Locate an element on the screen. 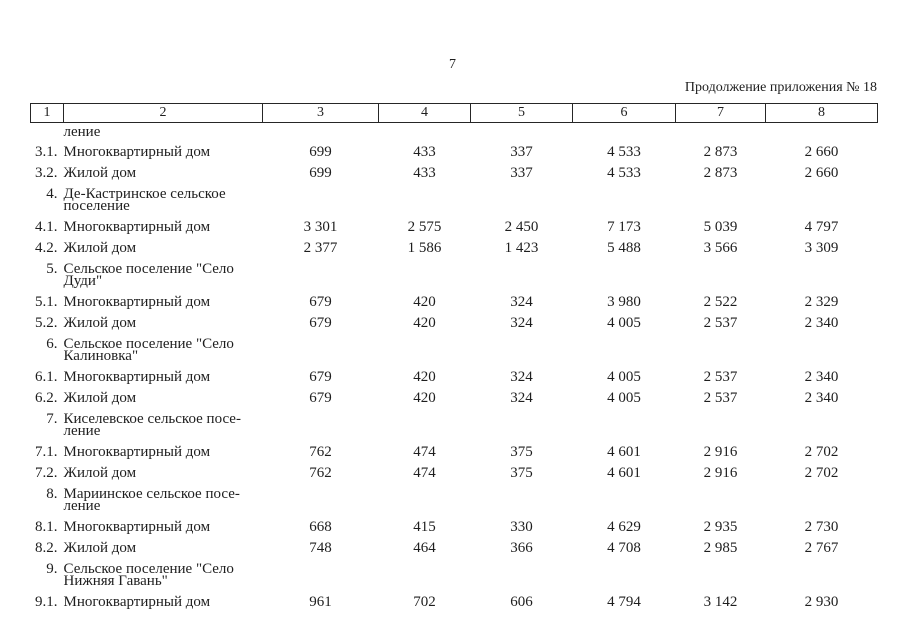 This screenshot has width=905, height=640. cell-value: 375 is located at coordinates (521, 451).